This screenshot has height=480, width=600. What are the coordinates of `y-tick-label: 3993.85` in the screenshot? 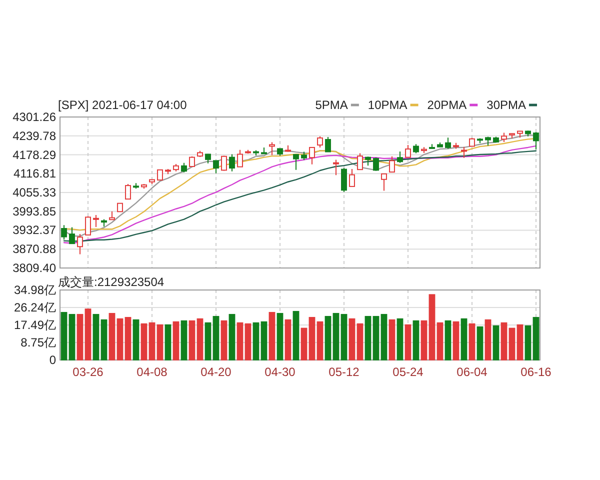 It's located at (34, 211).